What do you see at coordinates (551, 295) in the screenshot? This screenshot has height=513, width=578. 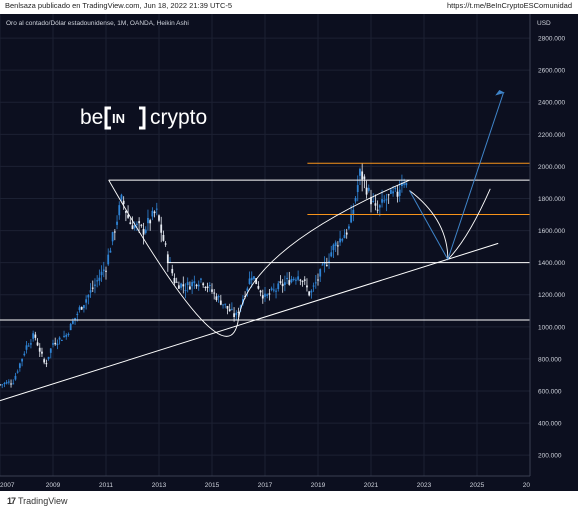 I see `y-tick-label: 1200.000` at bounding box center [551, 295].